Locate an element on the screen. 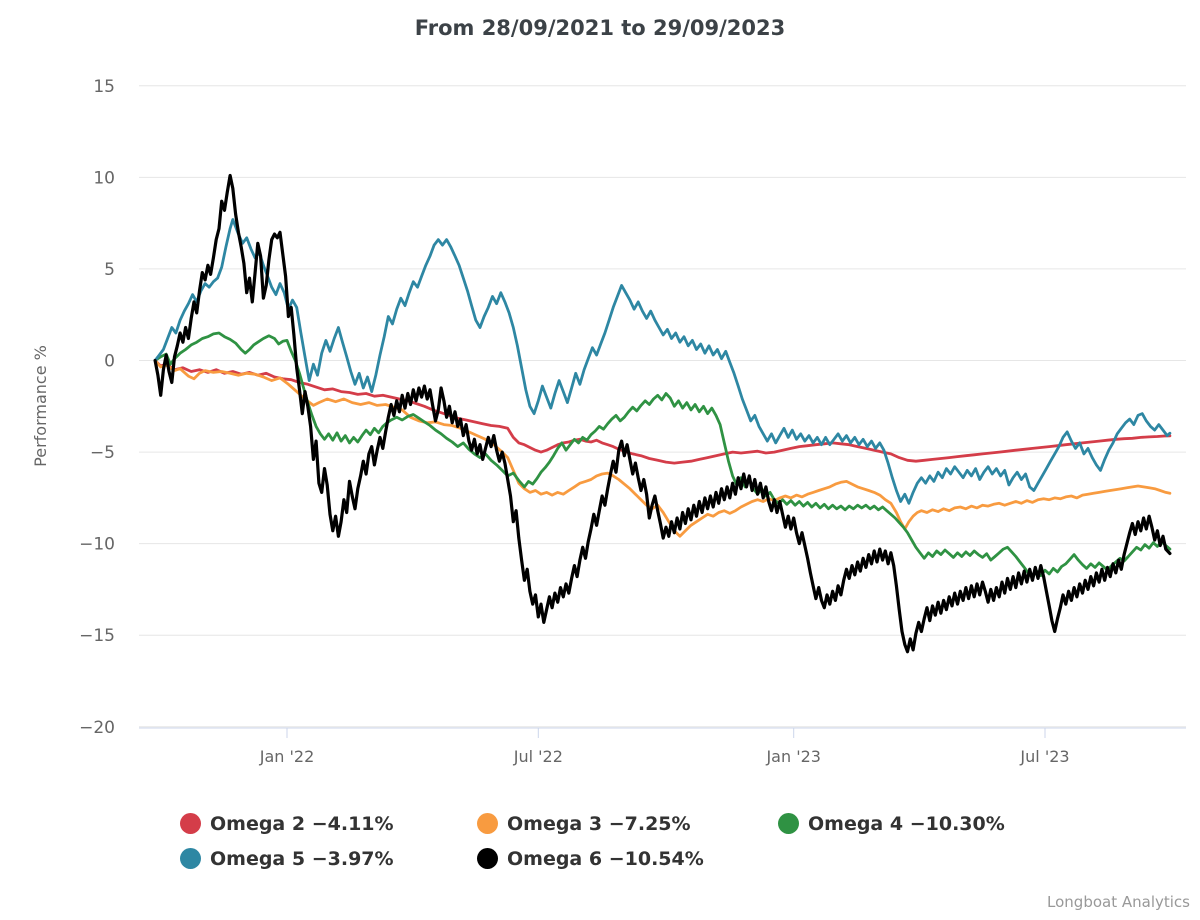 This screenshot has width=1200, height=920. x-axis-label: Jul '23 is located at coordinates (1044, 756).